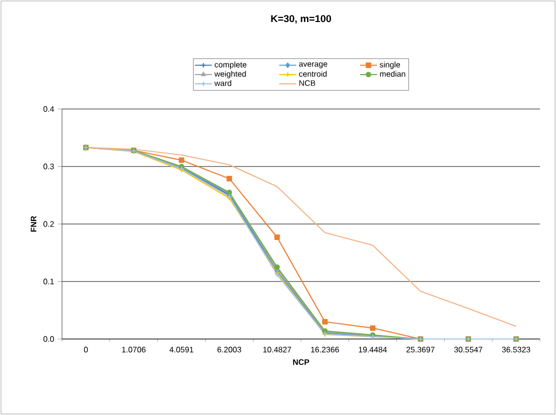 This screenshot has width=556, height=415. What do you see at coordinates (301, 19) in the screenshot?
I see `chart-title: K=30, m=100` at bounding box center [301, 19].